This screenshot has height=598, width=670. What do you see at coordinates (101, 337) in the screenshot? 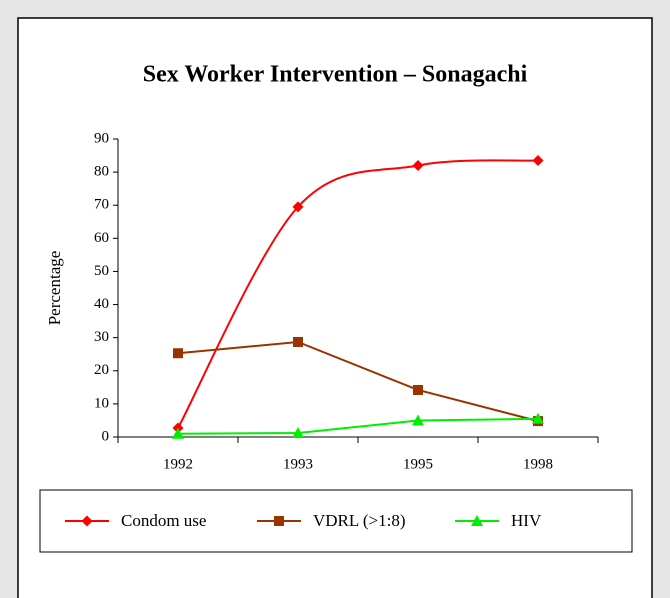
I see `y-tick-label: 30` at bounding box center [101, 337].